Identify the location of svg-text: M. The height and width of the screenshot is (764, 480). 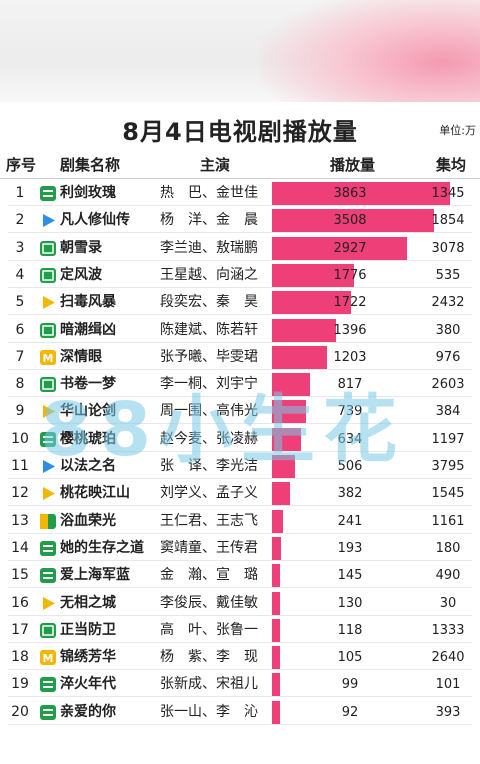
(48, 658).